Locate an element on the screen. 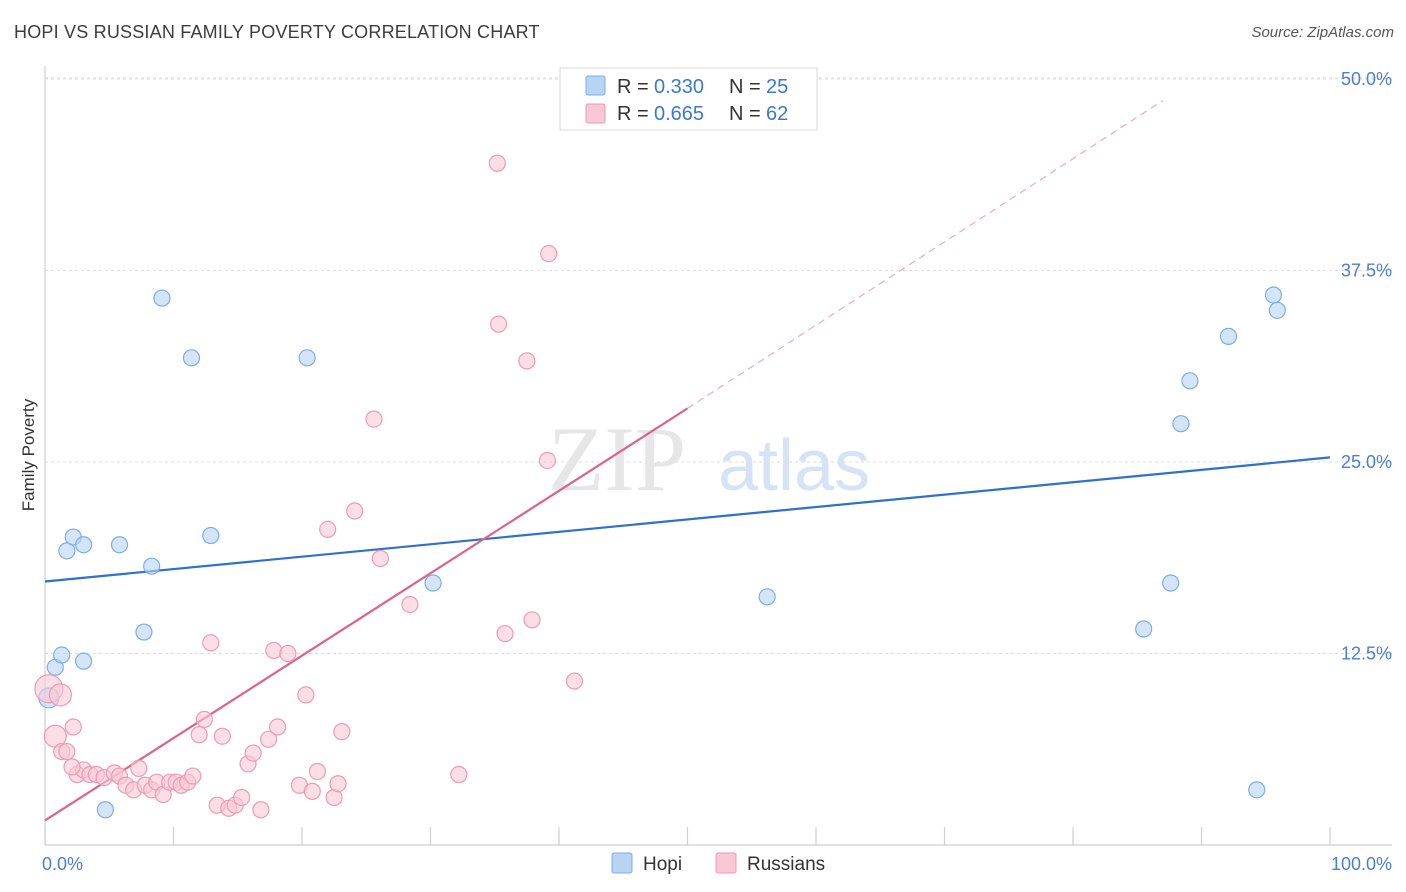 The width and height of the screenshot is (1406, 892). x-tick-label: 100.0% is located at coordinates (1361, 864).